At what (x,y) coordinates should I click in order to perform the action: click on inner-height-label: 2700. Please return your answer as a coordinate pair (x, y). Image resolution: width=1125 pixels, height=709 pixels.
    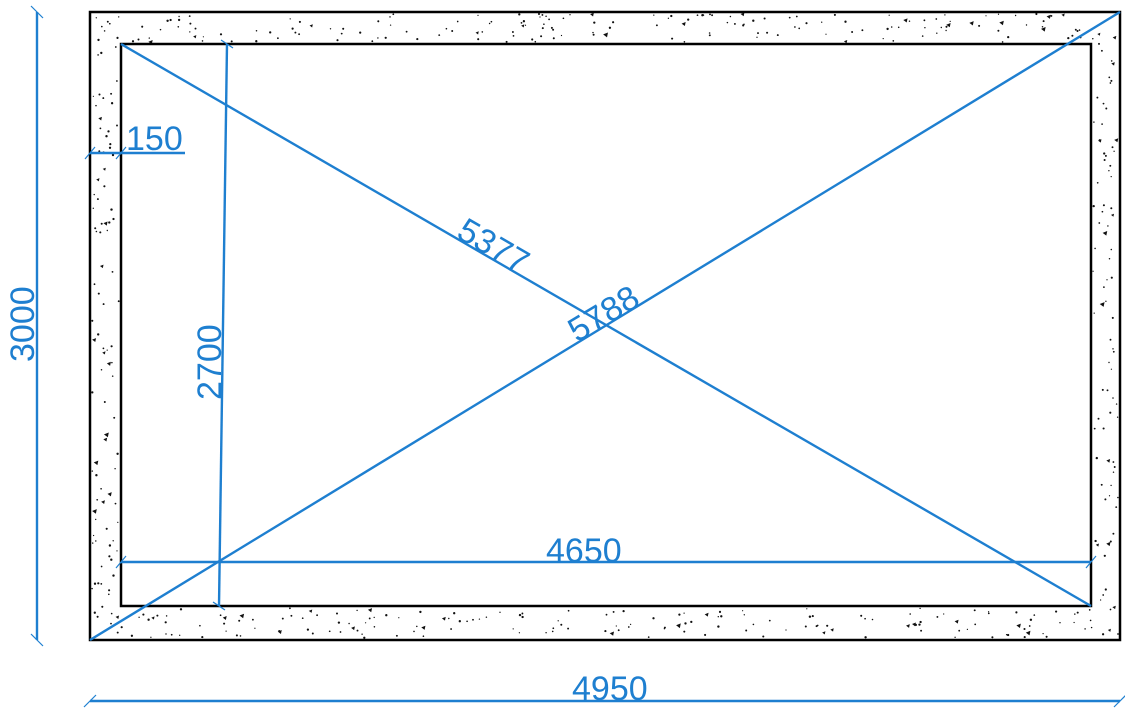
    Looking at the image, I should click on (210, 362).